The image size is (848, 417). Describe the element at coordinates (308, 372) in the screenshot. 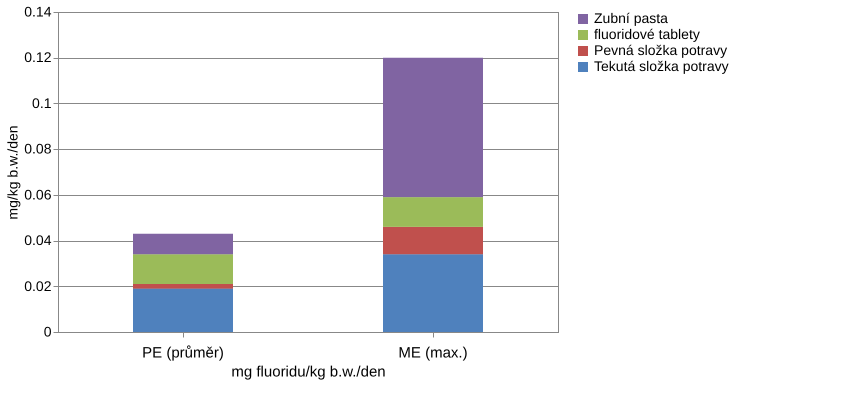

I see `x-axis-title: mg fluoridu/kg b.w./den` at that location.